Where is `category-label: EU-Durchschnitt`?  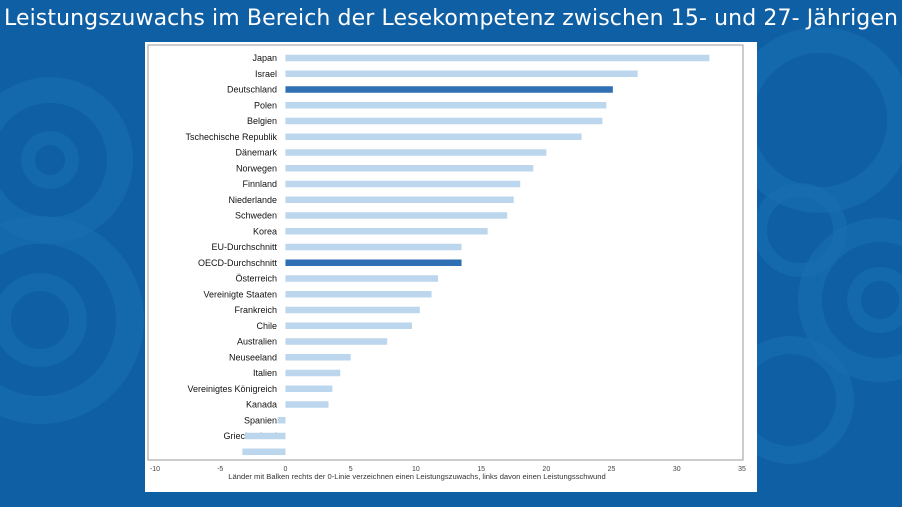 category-label: EU-Durchschnitt is located at coordinates (244, 247).